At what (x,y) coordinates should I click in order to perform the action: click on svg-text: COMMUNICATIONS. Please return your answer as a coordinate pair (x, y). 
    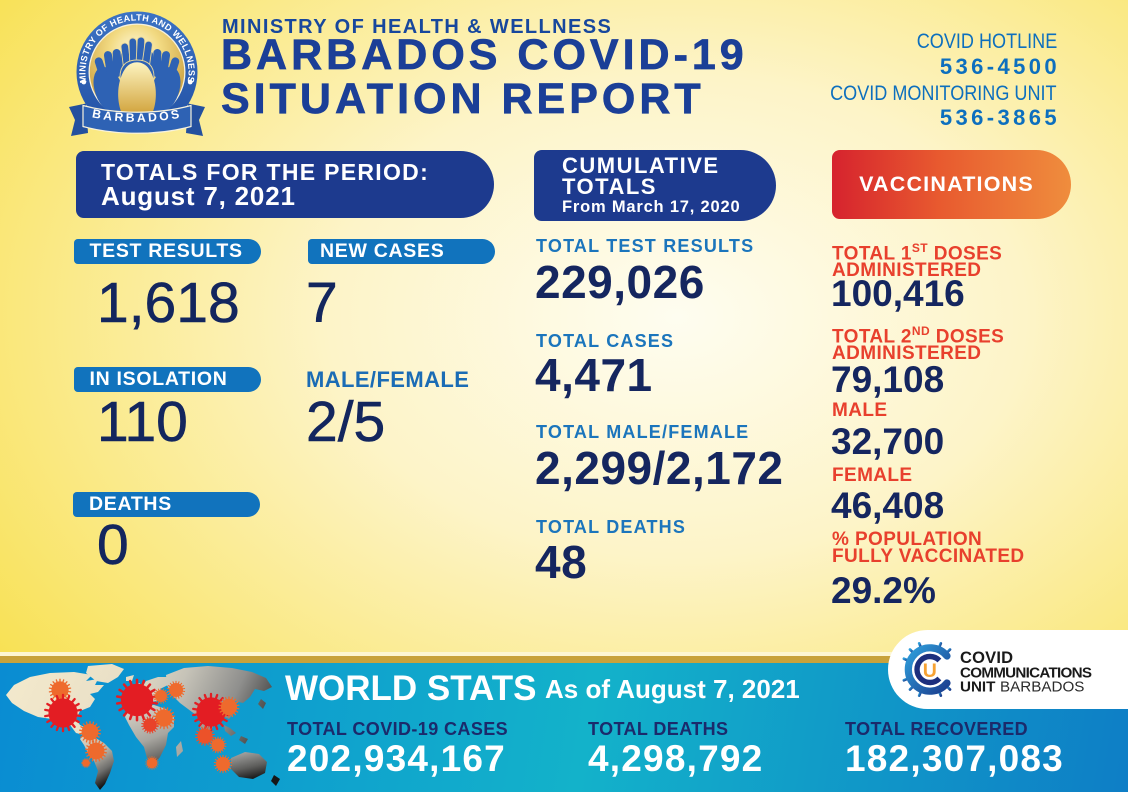
    Looking at the image, I should click on (1026, 673).